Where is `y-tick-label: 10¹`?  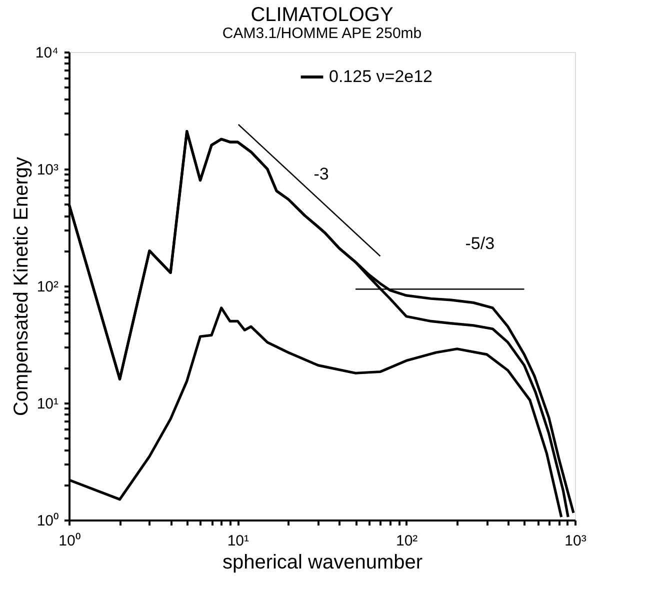 y-tick-label: 10¹ is located at coordinates (47, 404).